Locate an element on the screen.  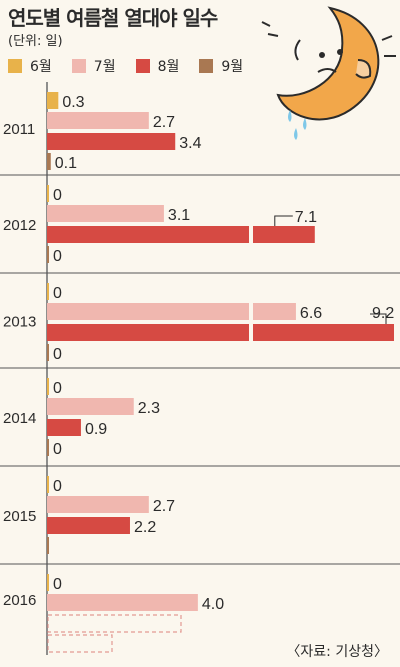
bar-2013-9월 is located at coordinates (48, 352).